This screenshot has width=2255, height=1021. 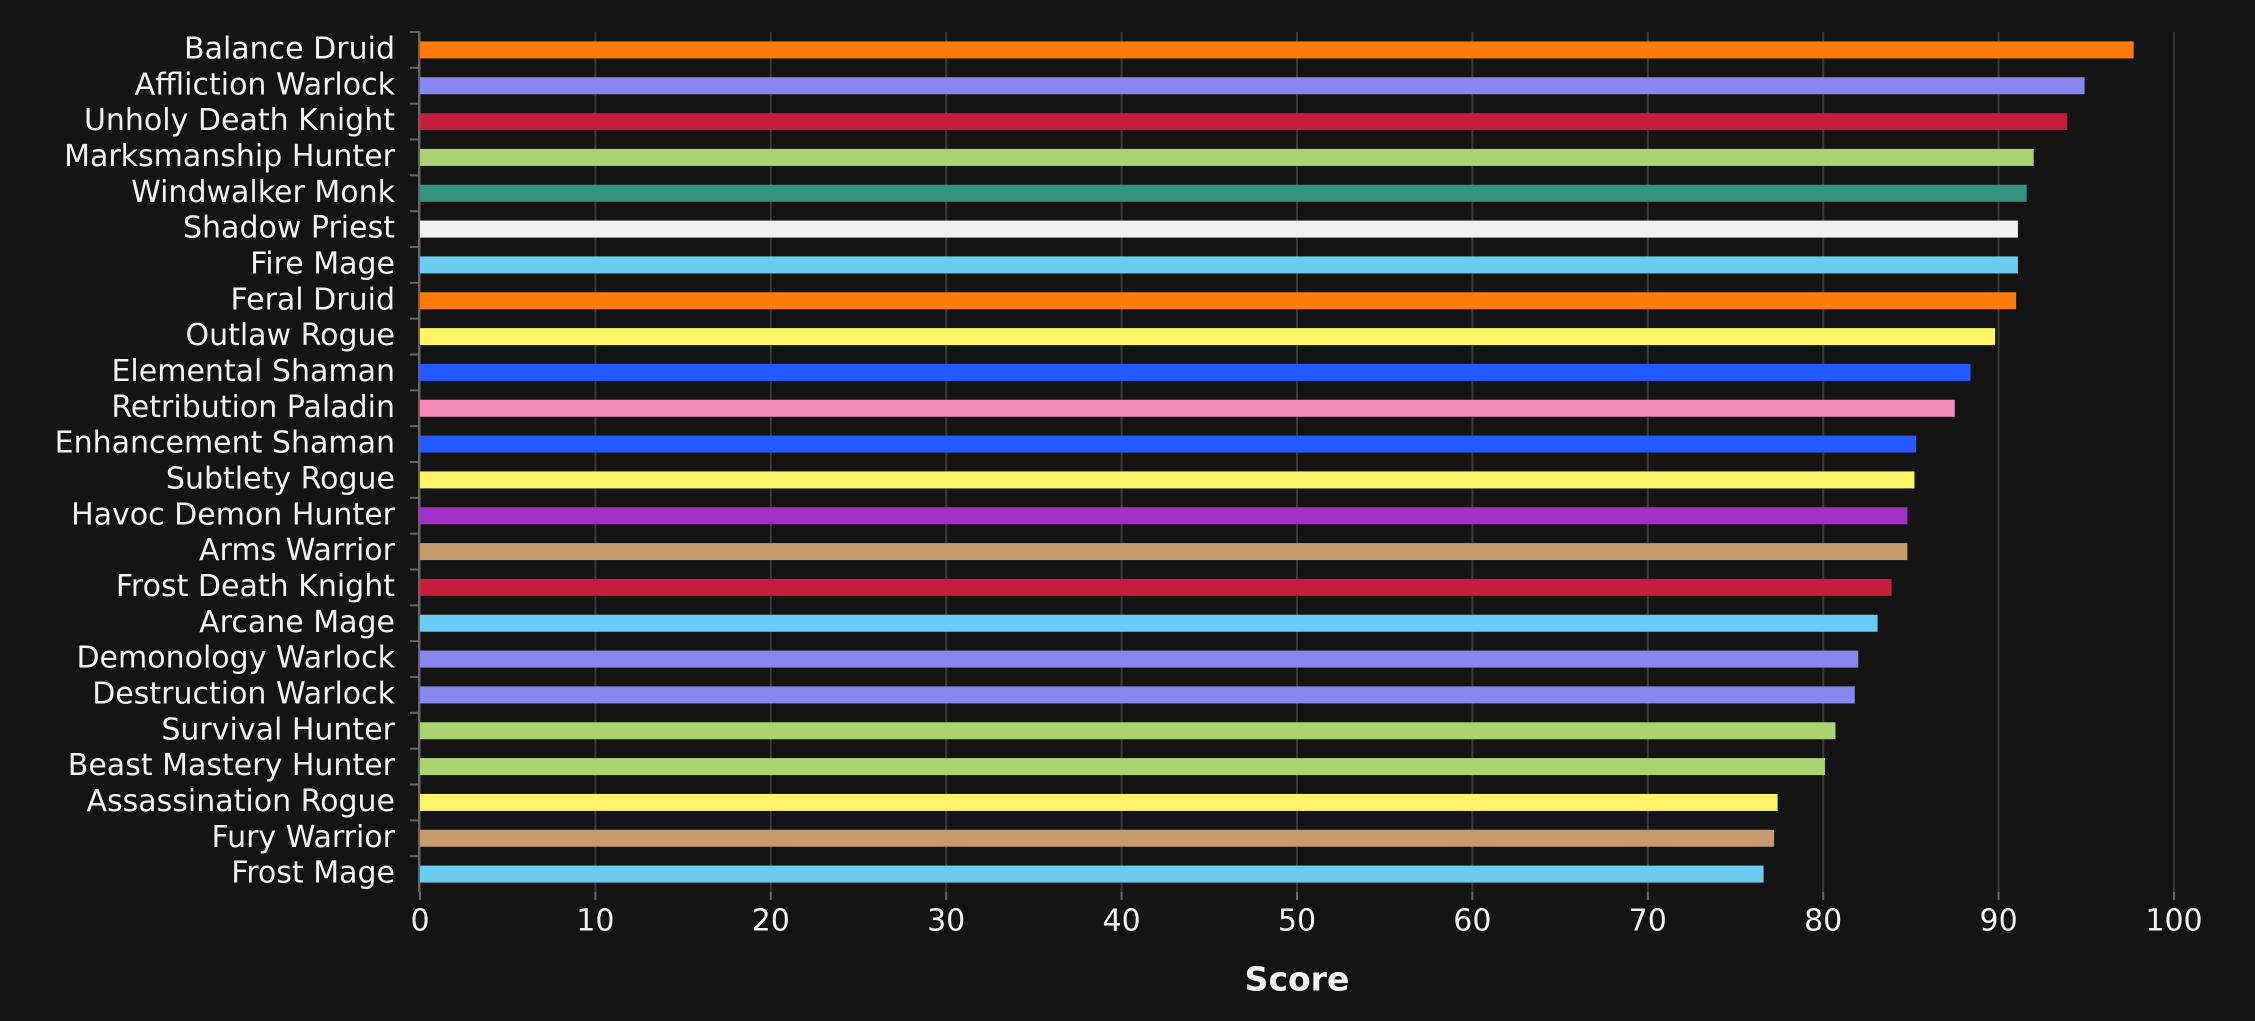 What do you see at coordinates (278, 729) in the screenshot?
I see `y-tick-label: Survival Hunter` at bounding box center [278, 729].